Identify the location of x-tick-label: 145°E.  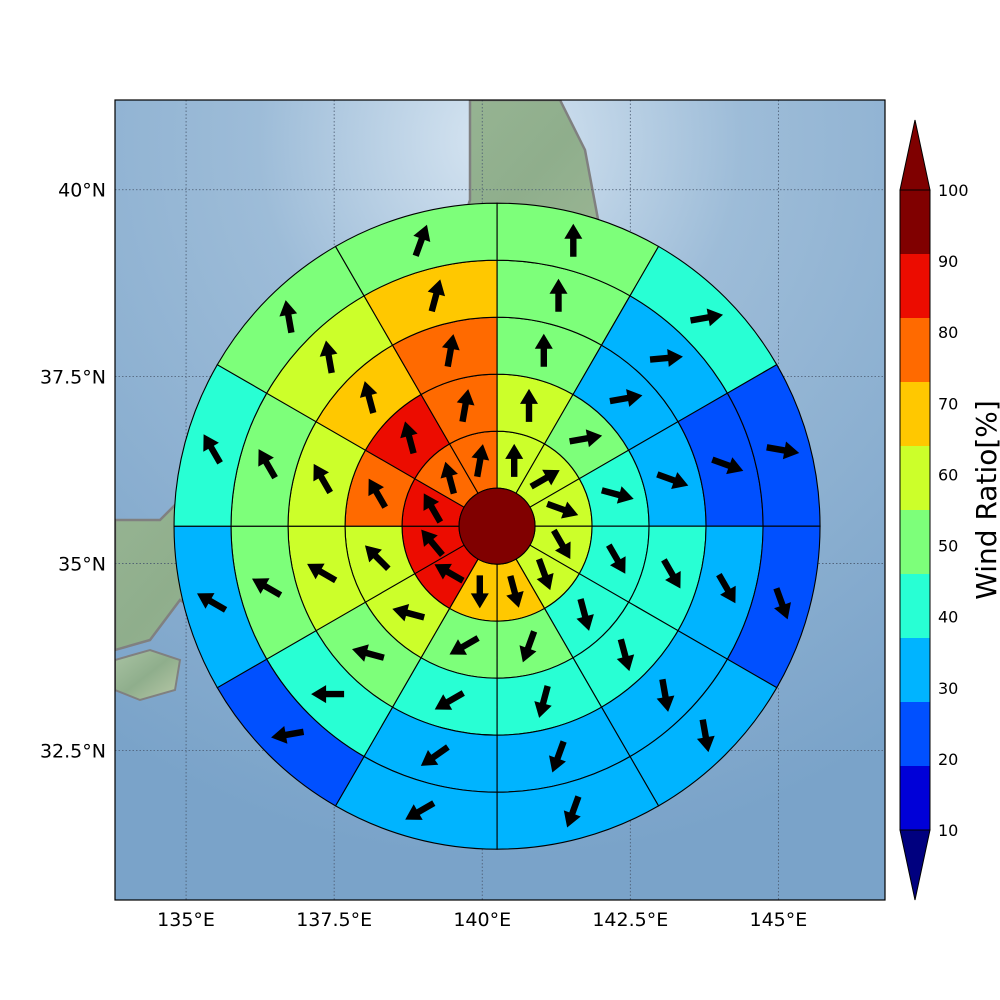
(778, 920).